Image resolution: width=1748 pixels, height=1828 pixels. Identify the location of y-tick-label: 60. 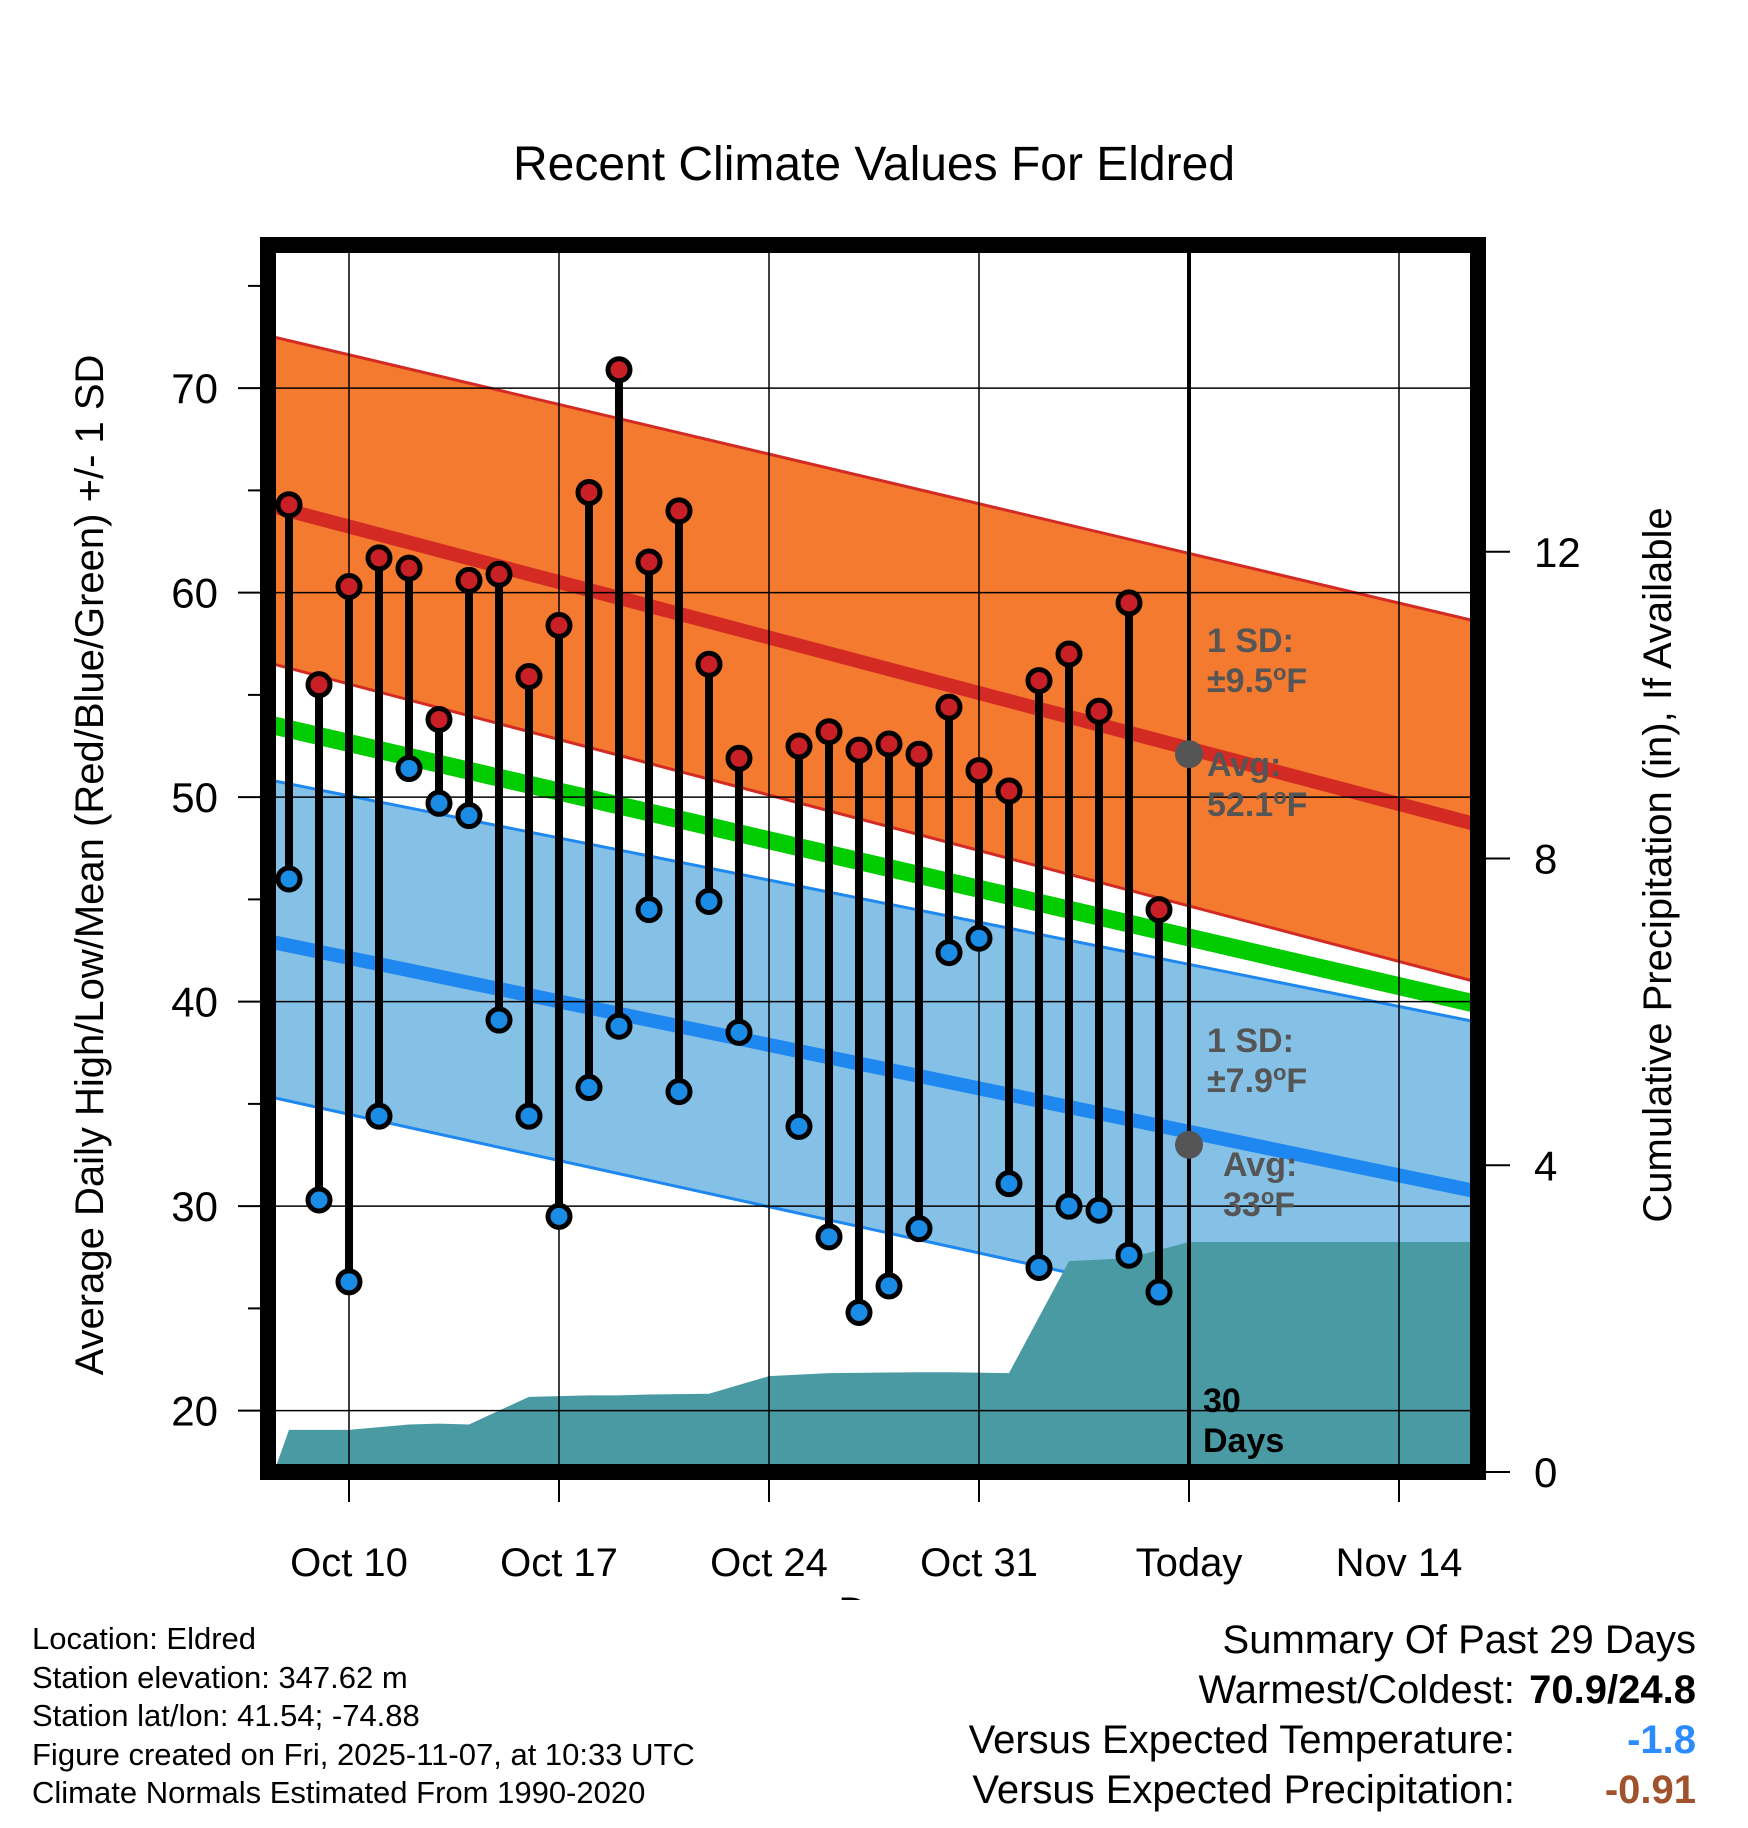
(194, 593).